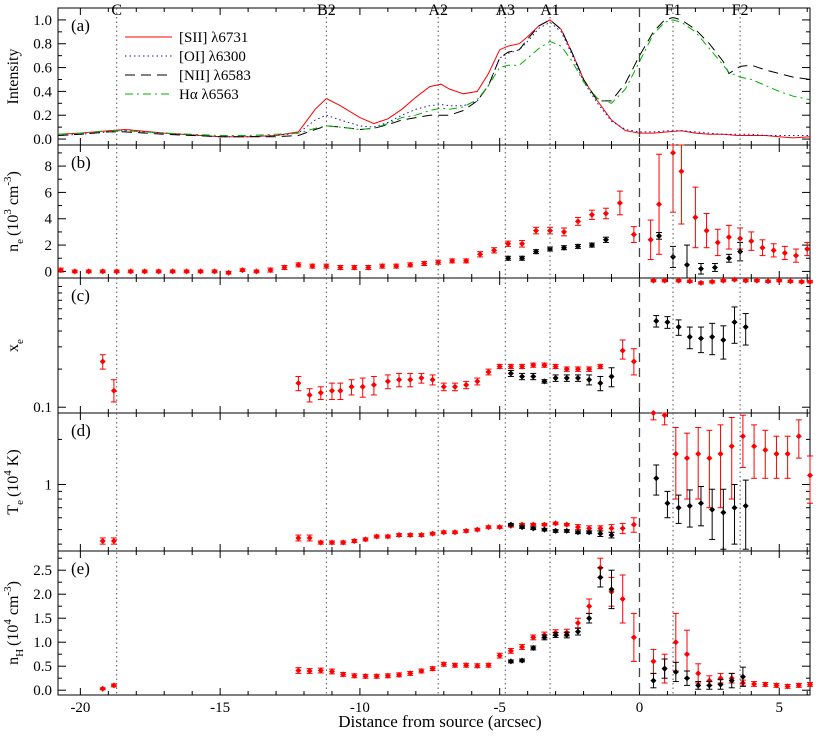 The height and width of the screenshot is (737, 817). What do you see at coordinates (13, 197) in the screenshot?
I see `ylabel-unit: cm` at bounding box center [13, 197].